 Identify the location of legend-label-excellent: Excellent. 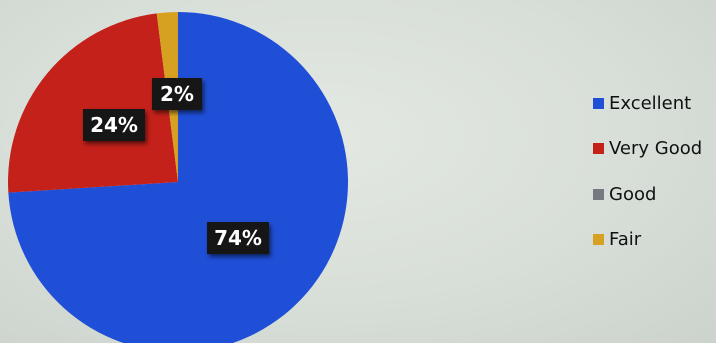
(650, 103).